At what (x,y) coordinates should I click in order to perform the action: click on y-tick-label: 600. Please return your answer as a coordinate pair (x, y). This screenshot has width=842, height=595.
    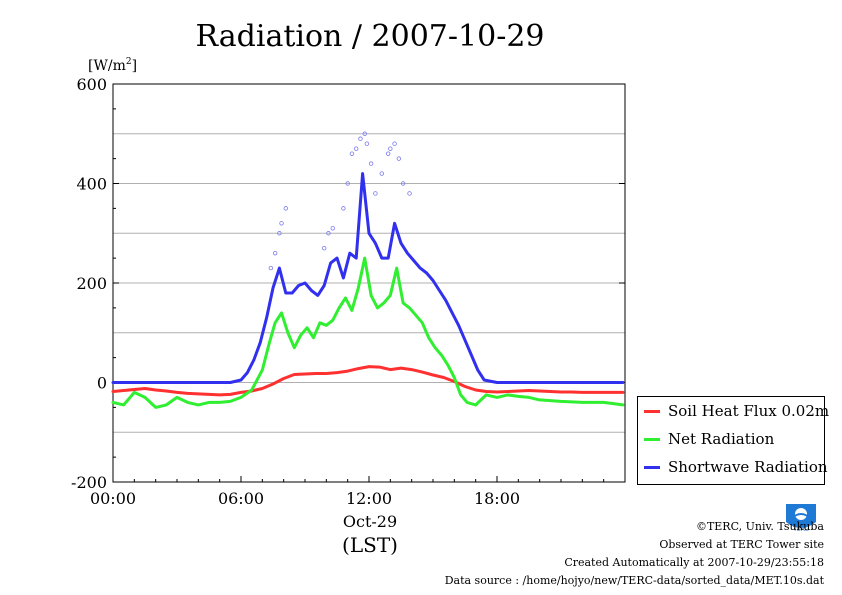
    Looking at the image, I should click on (91, 84).